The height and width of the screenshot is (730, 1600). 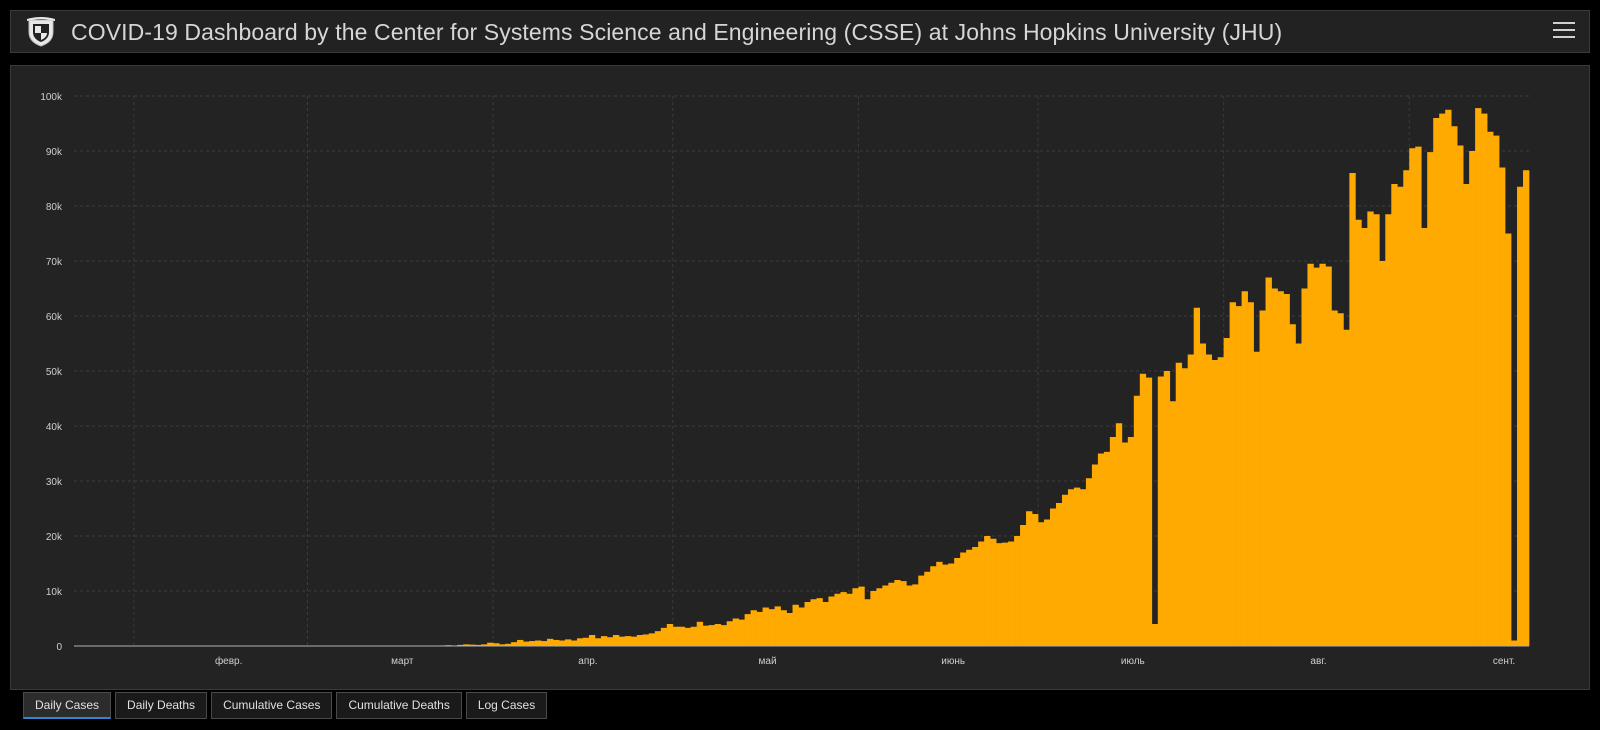 I want to click on tab-log-cases: Log Cases, so click(x=506, y=705).